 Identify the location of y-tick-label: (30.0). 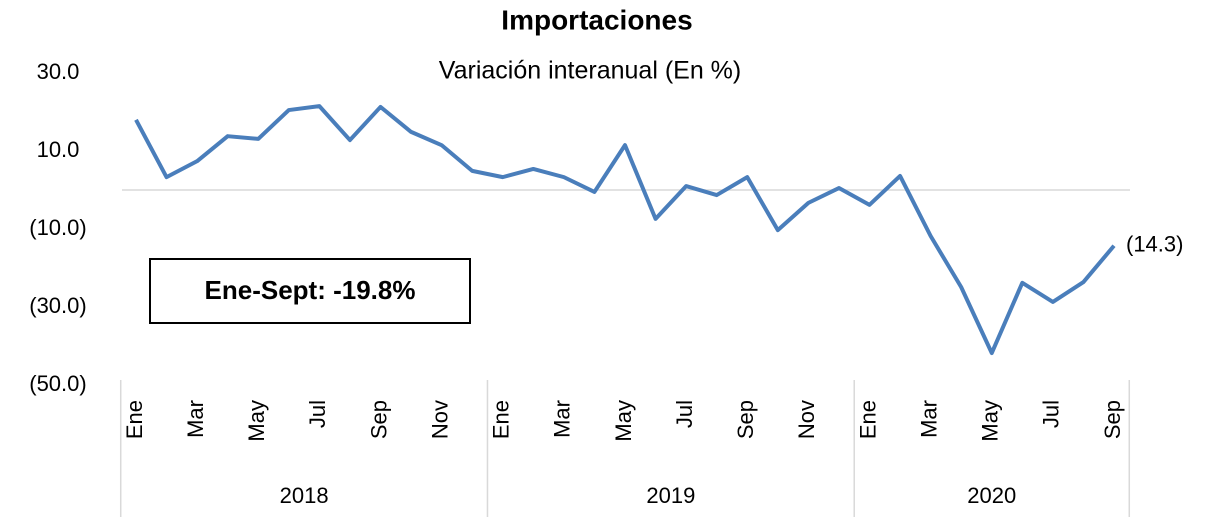
(57, 305).